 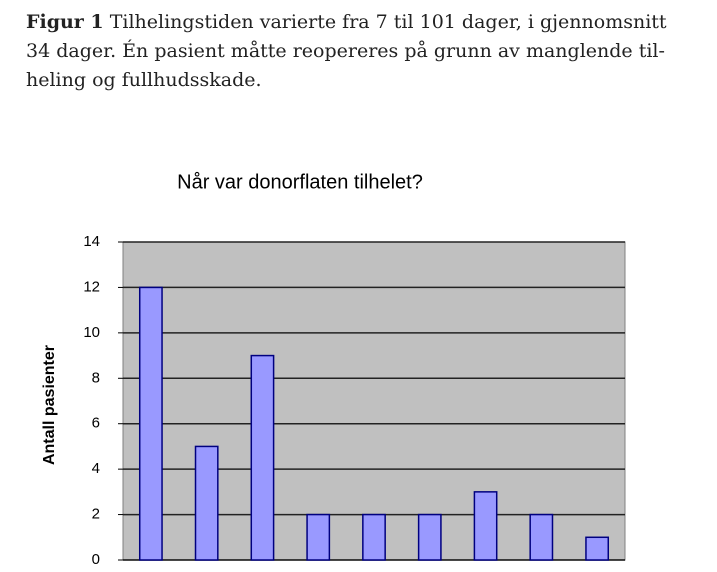 I want to click on y-tick-label: 10, so click(x=91, y=332).